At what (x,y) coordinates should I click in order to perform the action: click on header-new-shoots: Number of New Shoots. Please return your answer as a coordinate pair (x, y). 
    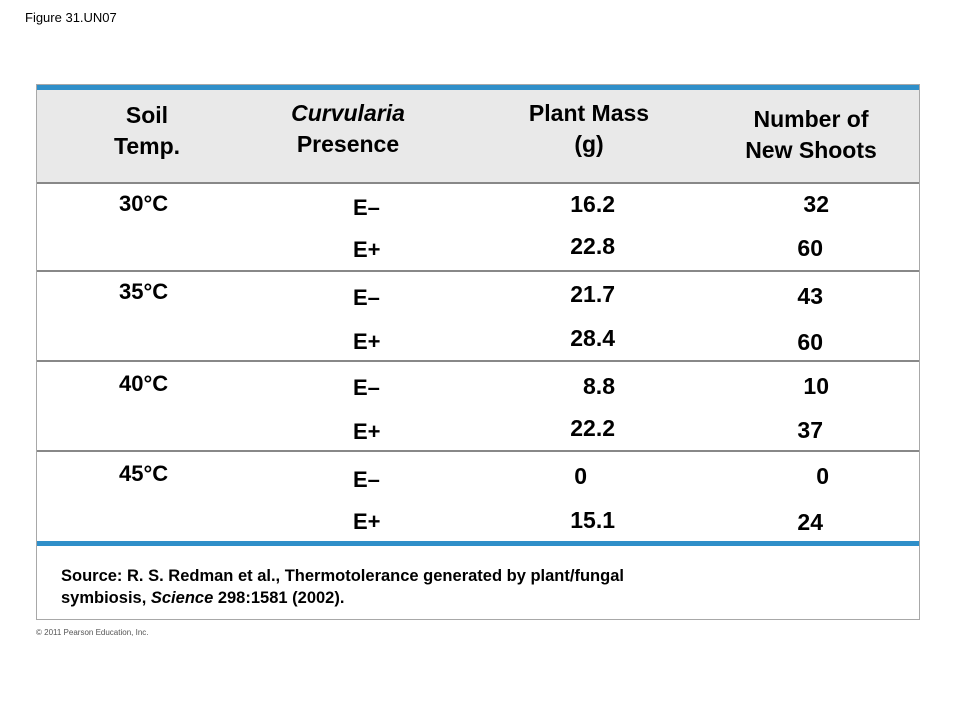
    Looking at the image, I should click on (811, 134).